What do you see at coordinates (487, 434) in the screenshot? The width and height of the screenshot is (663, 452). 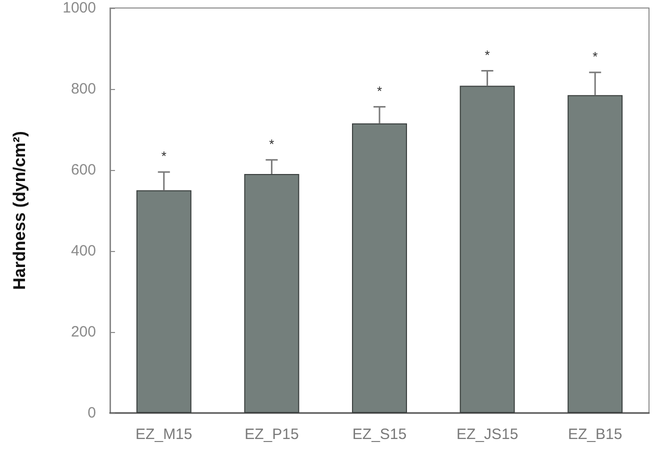 I see `x-tick-label: EZ_JS15` at bounding box center [487, 434].